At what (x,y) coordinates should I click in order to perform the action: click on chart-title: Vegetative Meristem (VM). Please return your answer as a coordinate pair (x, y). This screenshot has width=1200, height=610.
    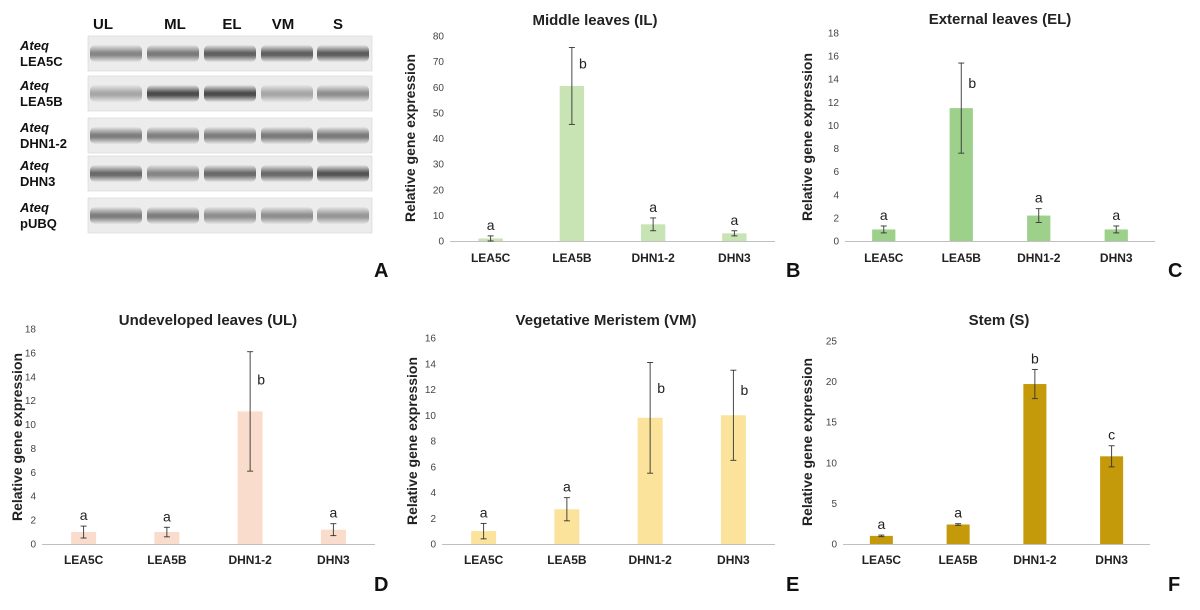
    Looking at the image, I should click on (606, 320).